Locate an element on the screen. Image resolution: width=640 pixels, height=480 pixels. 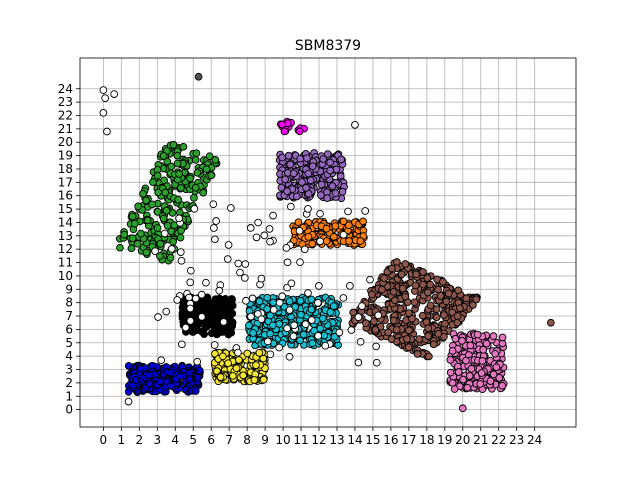
x-tick-label: 0 is located at coordinates (104, 440).